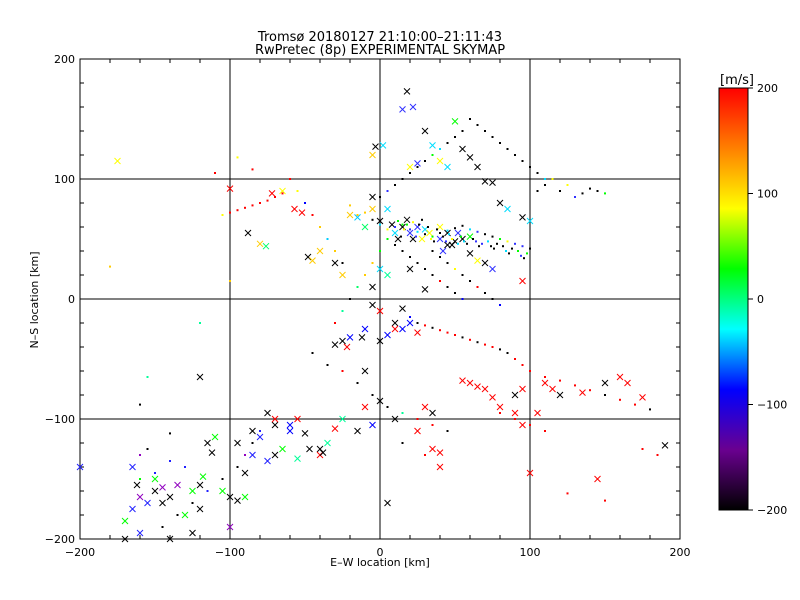 The image size is (800, 600). Describe the element at coordinates (64, 59) in the screenshot. I see `y-tick-label: 200` at that location.